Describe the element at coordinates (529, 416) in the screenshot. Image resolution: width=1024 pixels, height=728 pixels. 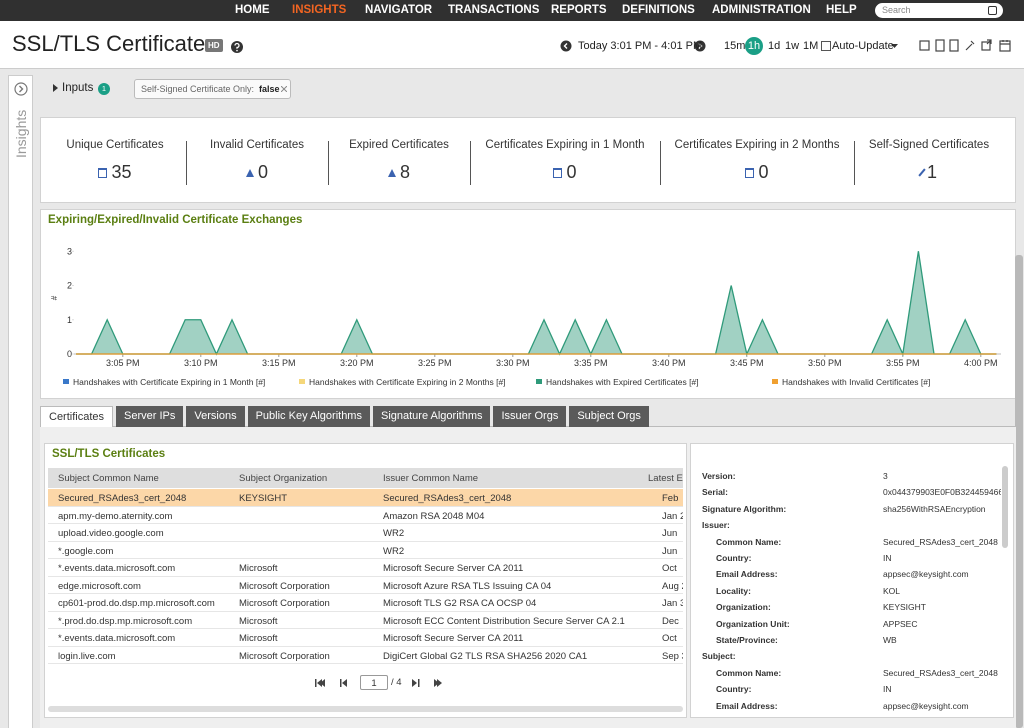
I see `tab: Issuer Orgs` at that location.